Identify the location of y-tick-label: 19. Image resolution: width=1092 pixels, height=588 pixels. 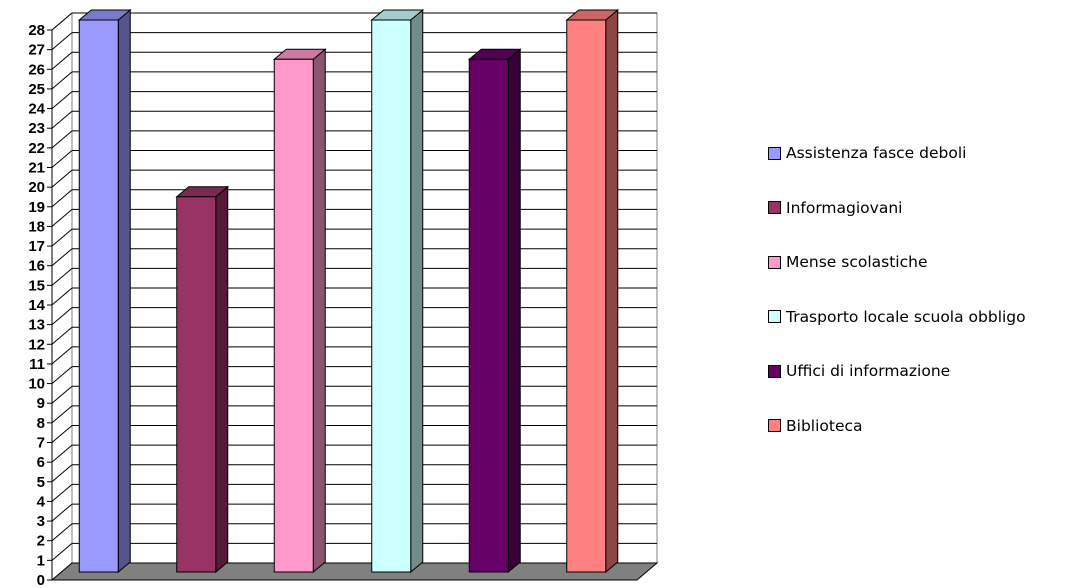
(36, 207).